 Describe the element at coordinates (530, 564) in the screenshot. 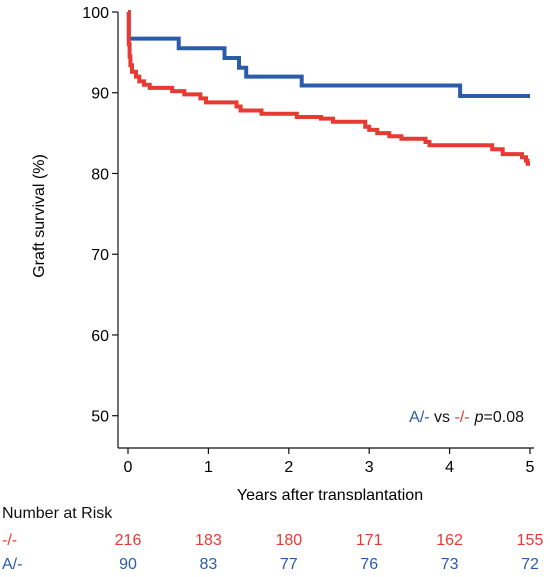

I see `risk-count: 72` at that location.